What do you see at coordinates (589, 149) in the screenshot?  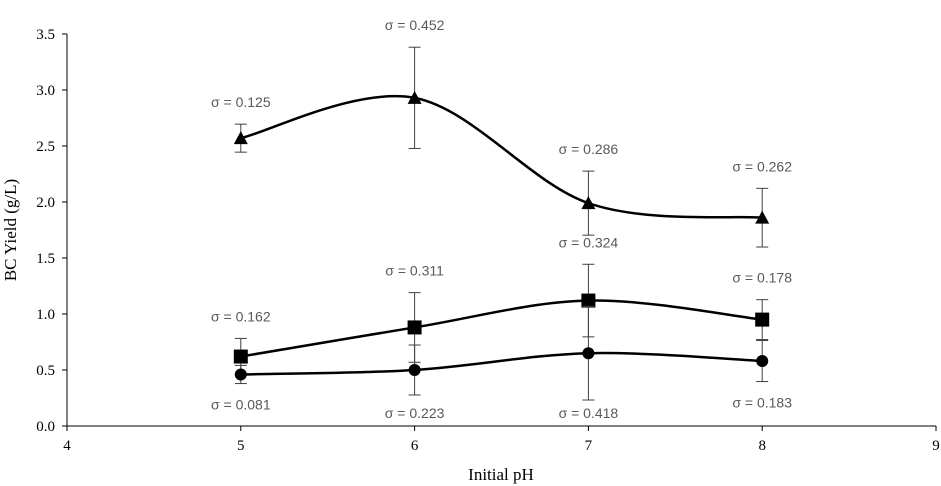 I see `sigma-label: σ = 0.286` at bounding box center [589, 149].